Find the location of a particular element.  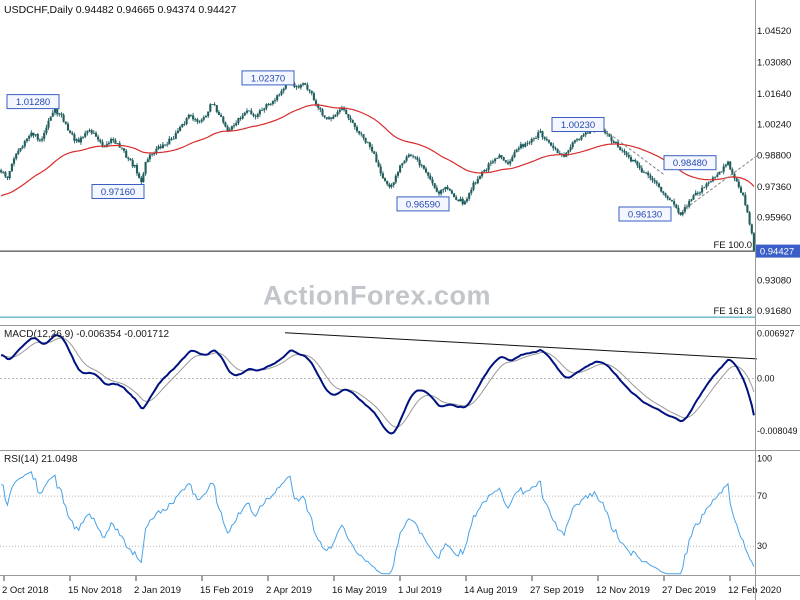

svg-text: 1.01280 is located at coordinates (33, 102).